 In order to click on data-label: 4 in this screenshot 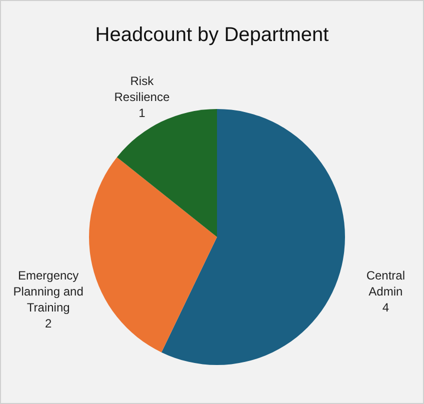, I will do `click(386, 307)`.